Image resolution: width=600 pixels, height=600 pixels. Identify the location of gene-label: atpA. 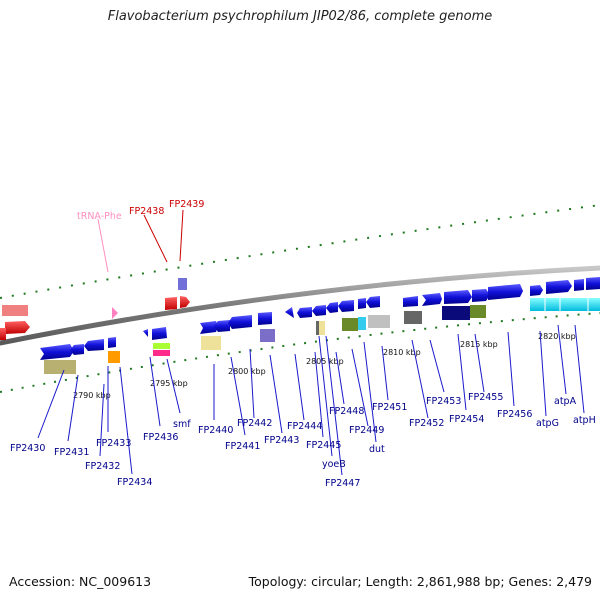
(565, 401).